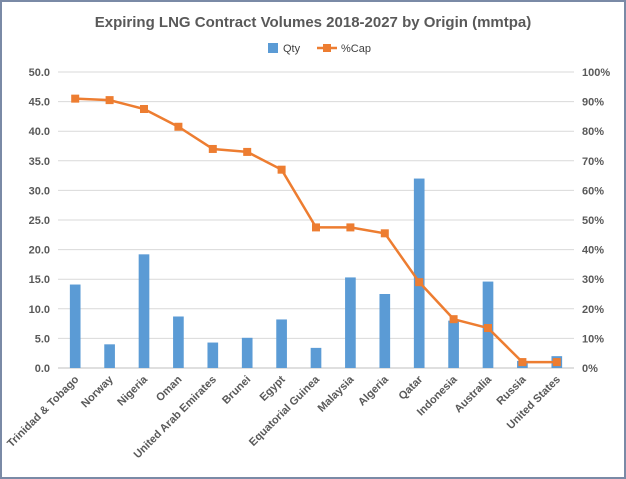  What do you see at coordinates (39, 191) in the screenshot?
I see `y-left-tick-label: 30.0` at bounding box center [39, 191].